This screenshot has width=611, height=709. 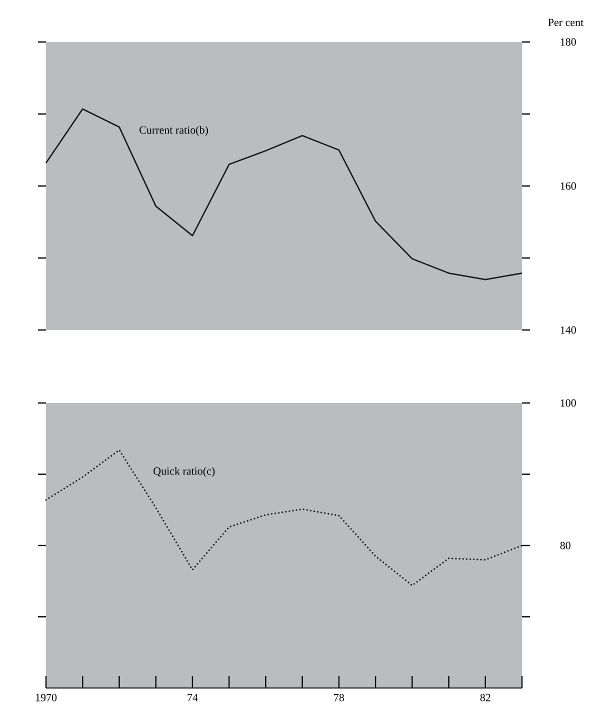 I want to click on y-tick-label: 140, so click(x=568, y=330).